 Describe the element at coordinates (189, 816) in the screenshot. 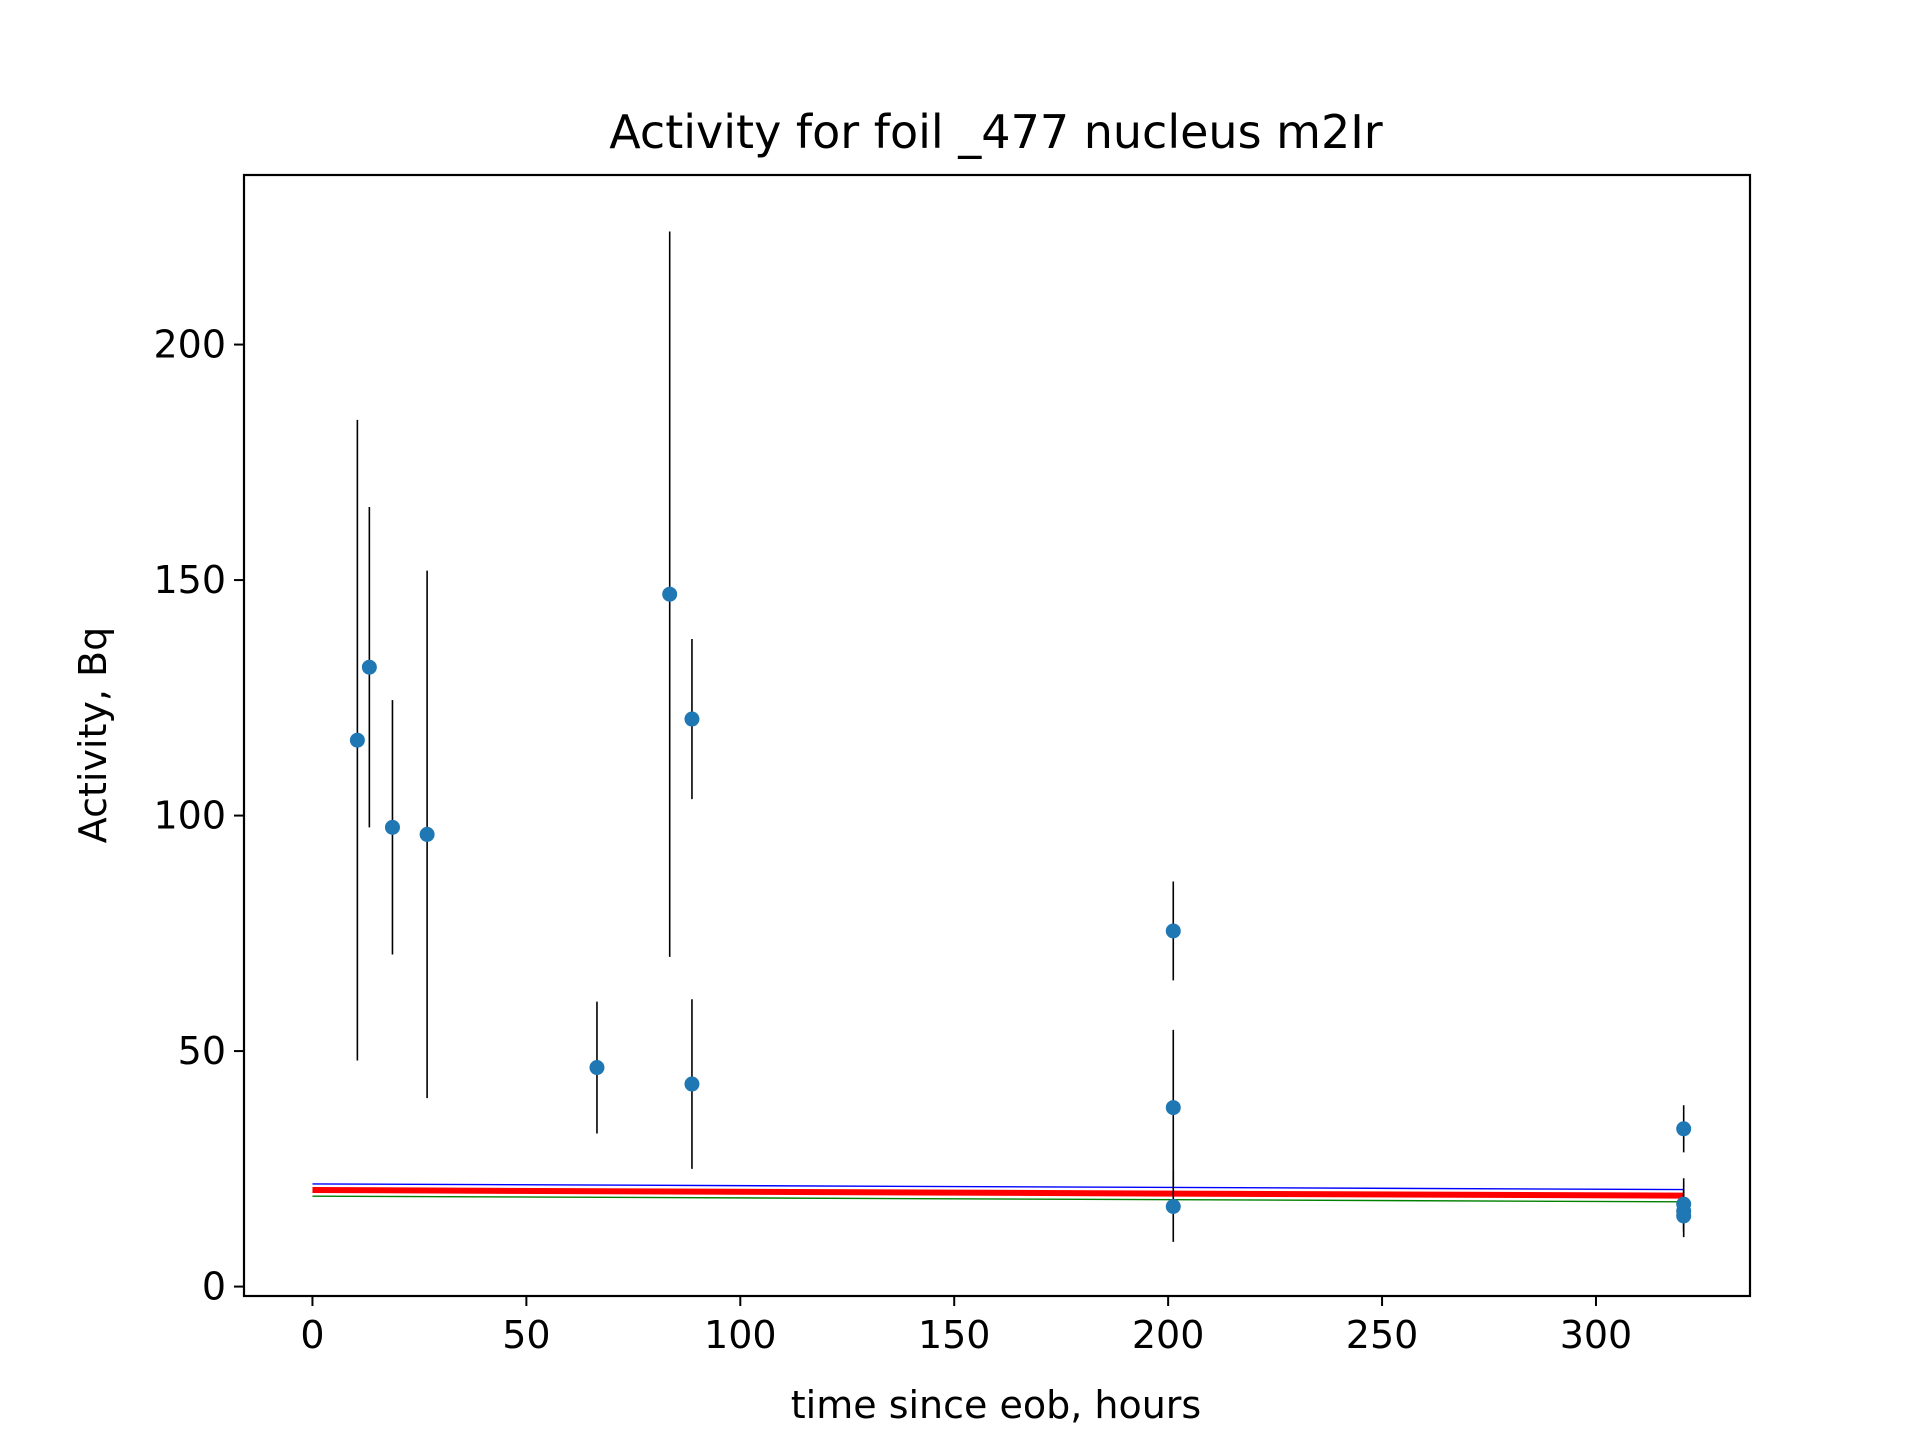

I see `y-tick-label: 100` at that location.